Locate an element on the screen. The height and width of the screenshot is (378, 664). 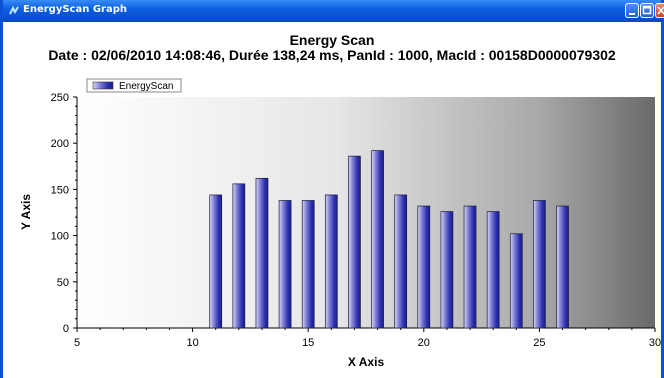
x-tick-label: 10 is located at coordinates (192, 343).